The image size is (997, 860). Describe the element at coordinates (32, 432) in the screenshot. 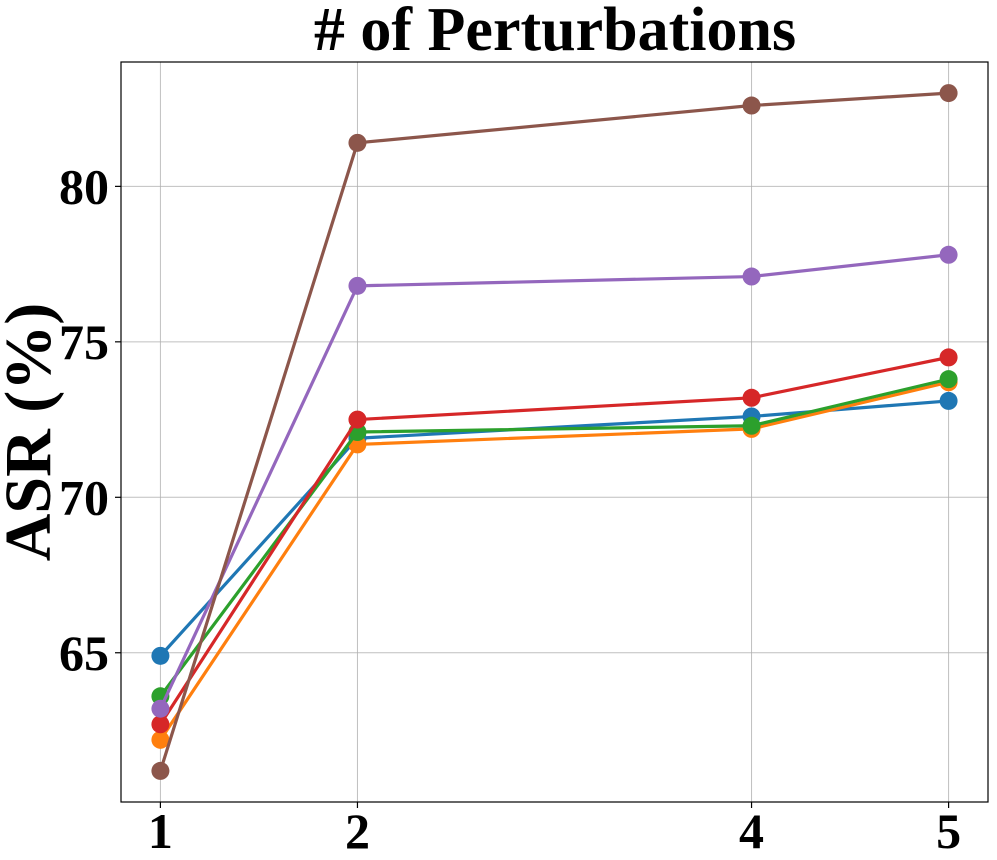

I see `y-axis-label: ASR (%)` at that location.